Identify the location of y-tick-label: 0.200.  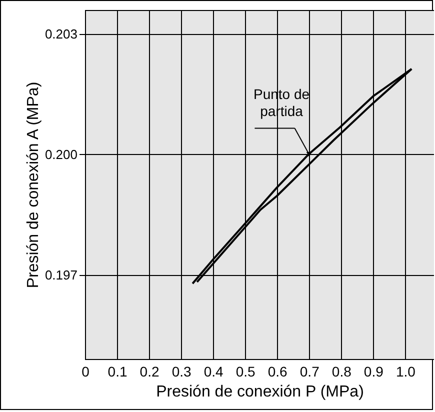
(61, 154).